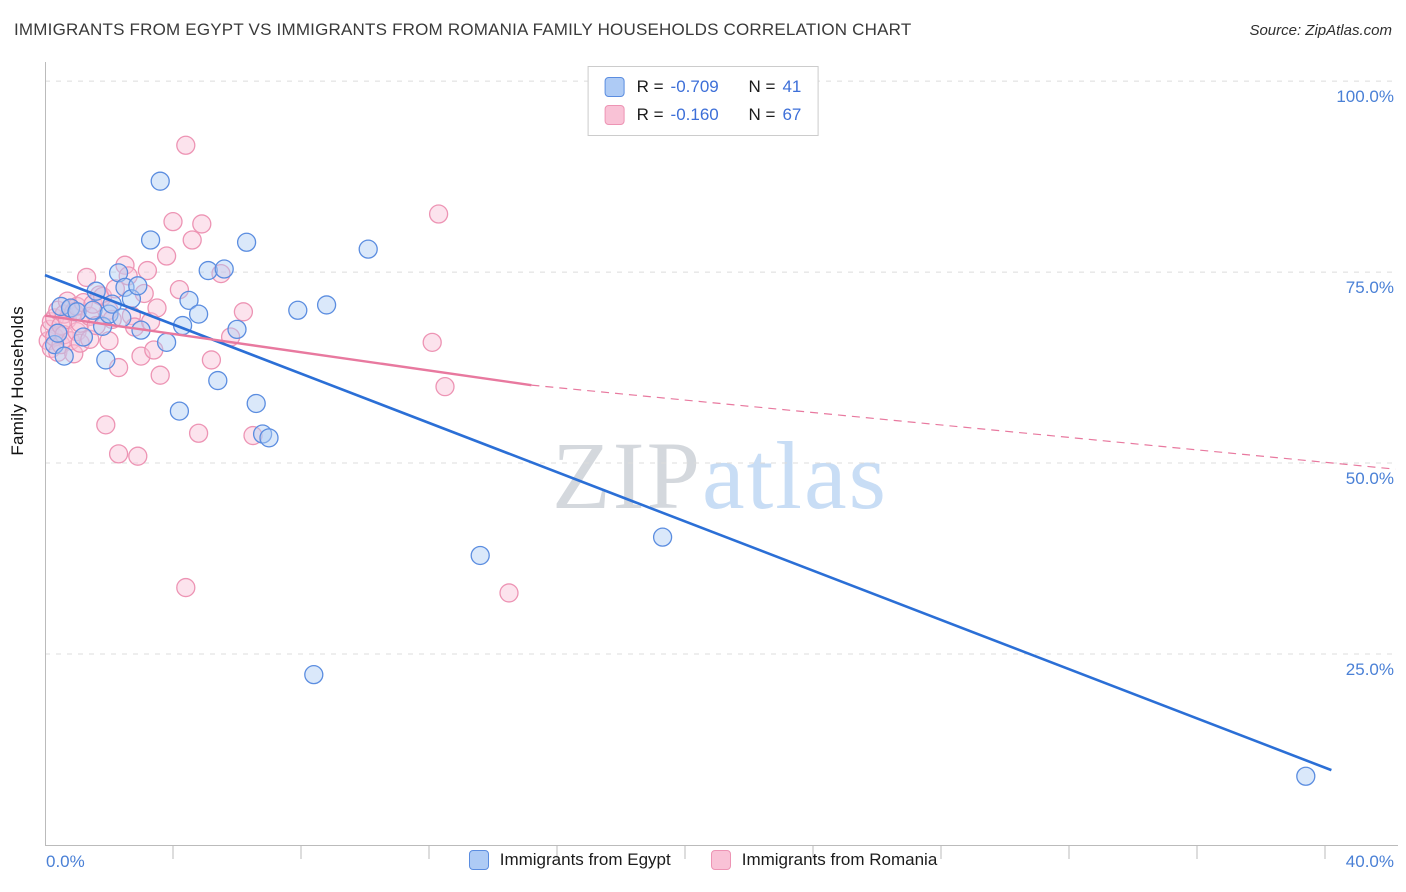 Image resolution: width=1406 pixels, height=892 pixels. Describe the element at coordinates (792, 114) in the screenshot. I see `romania-n-value: 67` at that location.